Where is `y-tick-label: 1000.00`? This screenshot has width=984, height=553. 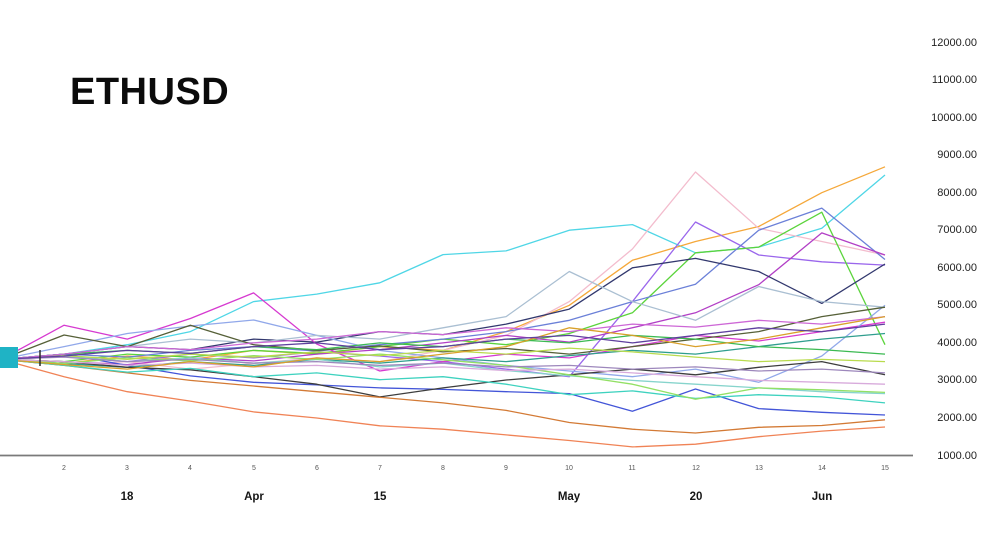
y-tick-label: 1000.00 is located at coordinates (957, 456).